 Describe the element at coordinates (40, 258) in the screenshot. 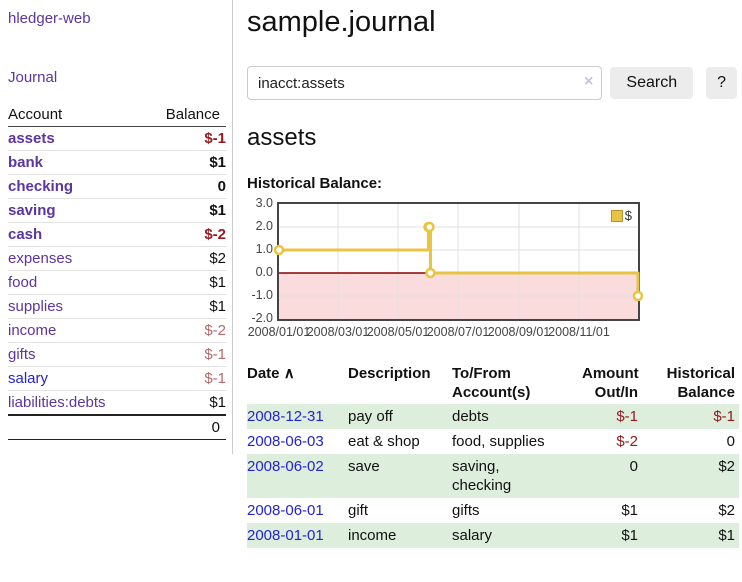

I see `account-link: expenses` at that location.